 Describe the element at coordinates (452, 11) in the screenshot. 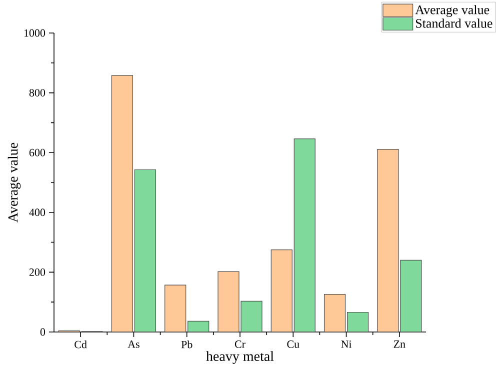

I see `legend-label: Average value` at that location.